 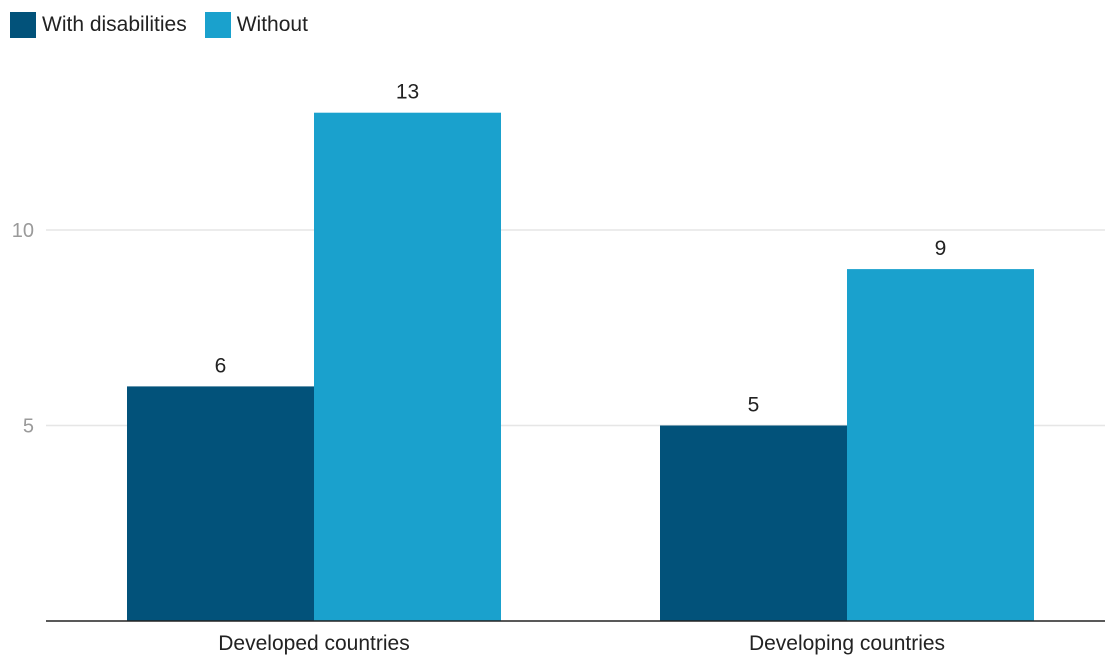 What do you see at coordinates (407, 92) in the screenshot?
I see `data-label: 13` at bounding box center [407, 92].